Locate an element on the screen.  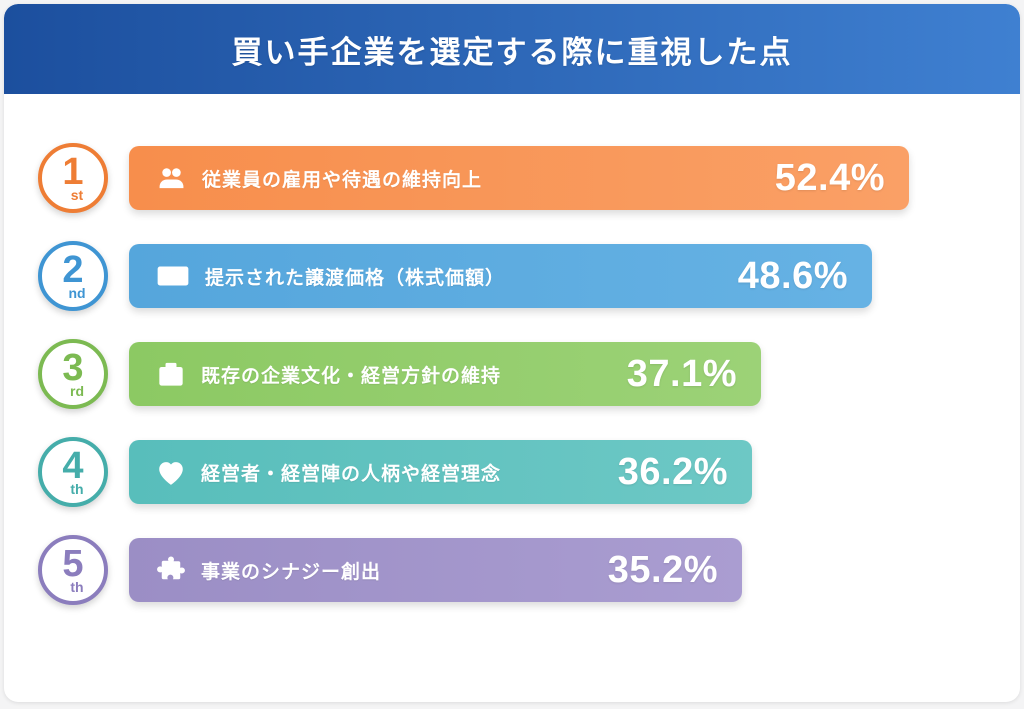
banknote-icon is located at coordinates (173, 276).